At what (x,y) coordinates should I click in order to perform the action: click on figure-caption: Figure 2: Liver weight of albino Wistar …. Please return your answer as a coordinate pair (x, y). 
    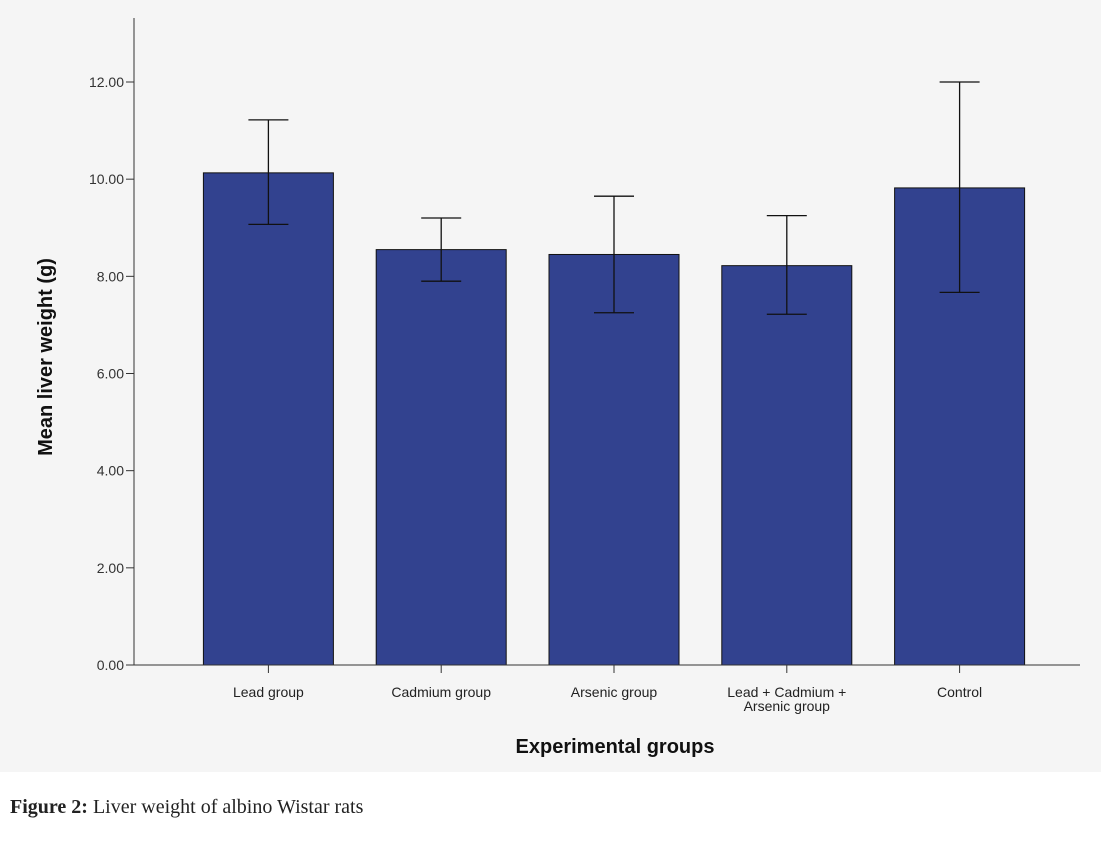
    Looking at the image, I should click on (186, 807).